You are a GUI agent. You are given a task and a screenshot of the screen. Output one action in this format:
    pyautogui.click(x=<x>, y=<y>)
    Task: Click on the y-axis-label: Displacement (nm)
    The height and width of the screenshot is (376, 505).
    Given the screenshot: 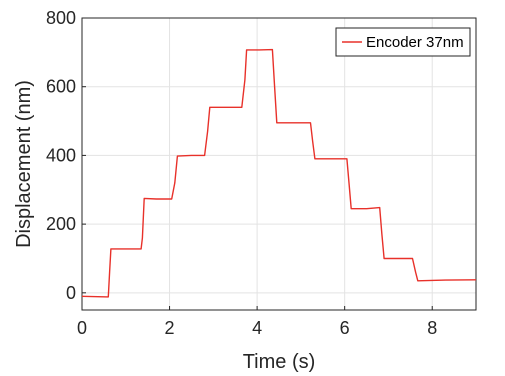 What is the action you would take?
    pyautogui.click(x=24, y=164)
    